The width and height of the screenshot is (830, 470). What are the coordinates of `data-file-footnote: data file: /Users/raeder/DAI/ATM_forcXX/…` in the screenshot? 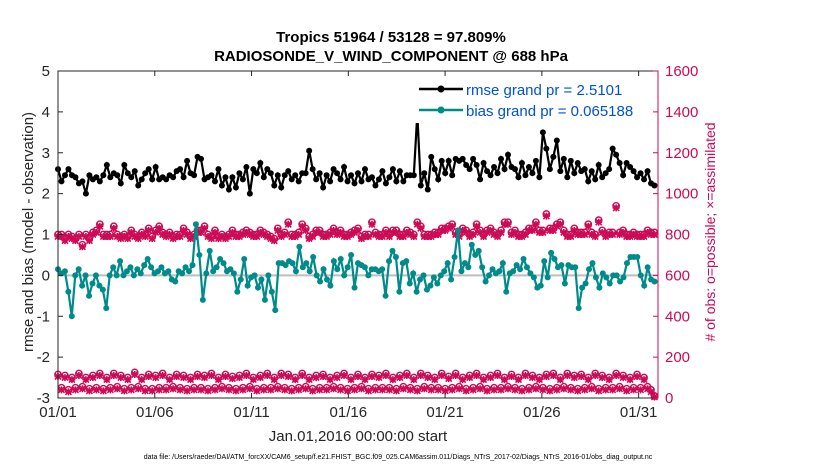 It's located at (398, 457).